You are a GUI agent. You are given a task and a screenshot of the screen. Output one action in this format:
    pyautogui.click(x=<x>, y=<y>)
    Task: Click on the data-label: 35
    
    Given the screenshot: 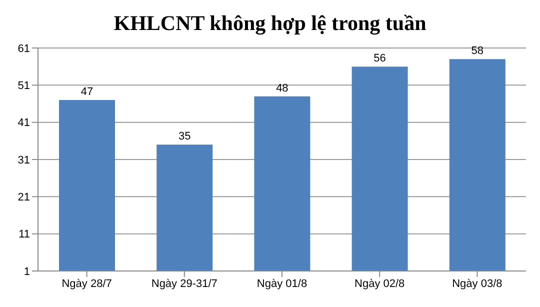 What is the action you would take?
    pyautogui.click(x=184, y=136)
    